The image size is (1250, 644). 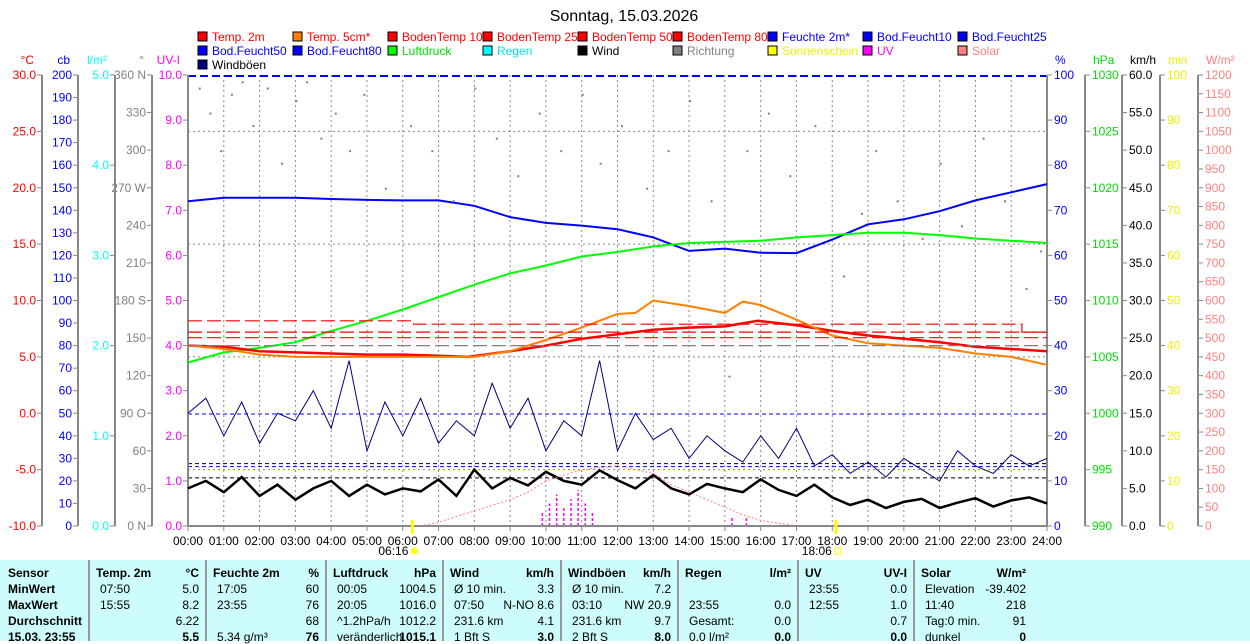 I want to click on cell-value: NW 20.9, so click(x=647, y=605).